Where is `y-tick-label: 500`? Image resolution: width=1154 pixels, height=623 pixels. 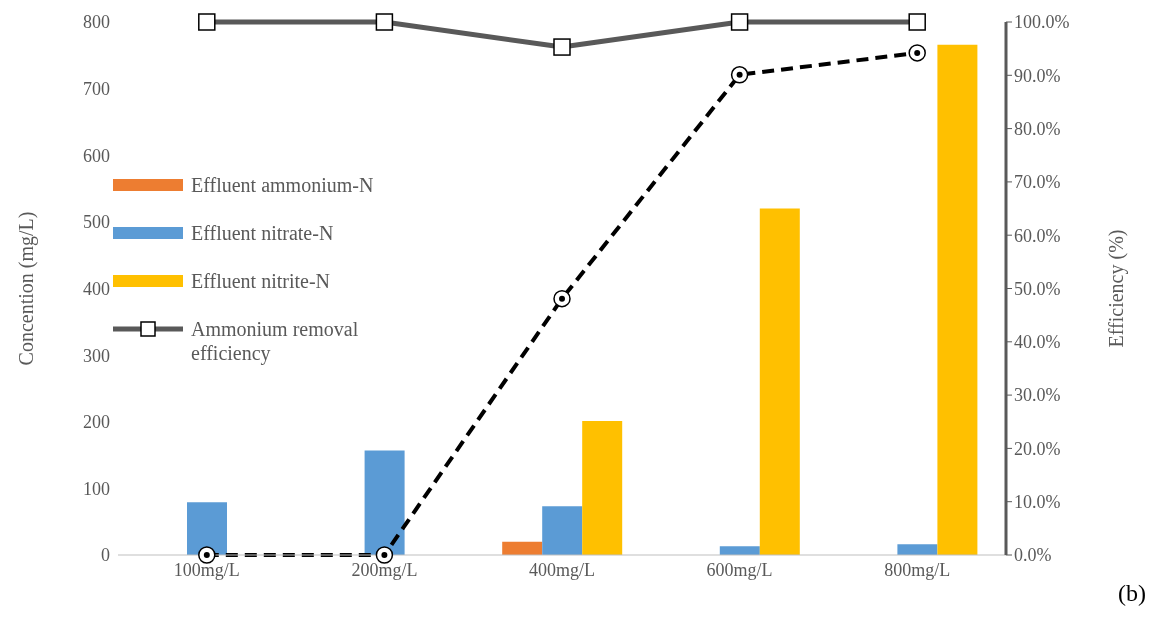 y-tick-label: 500 is located at coordinates (96, 222).